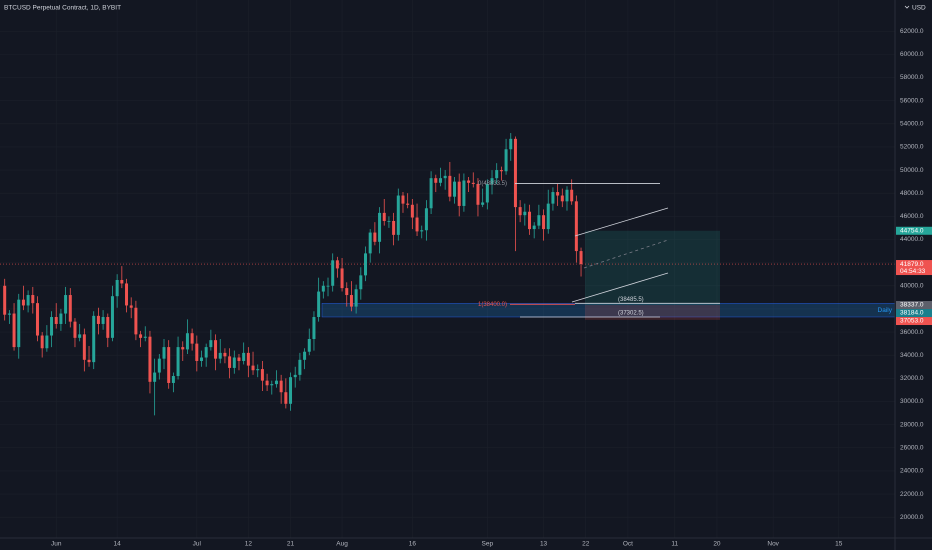 This screenshot has width=932, height=550. Describe the element at coordinates (413, 544) in the screenshot. I see `x-tick-label: 16` at that location.